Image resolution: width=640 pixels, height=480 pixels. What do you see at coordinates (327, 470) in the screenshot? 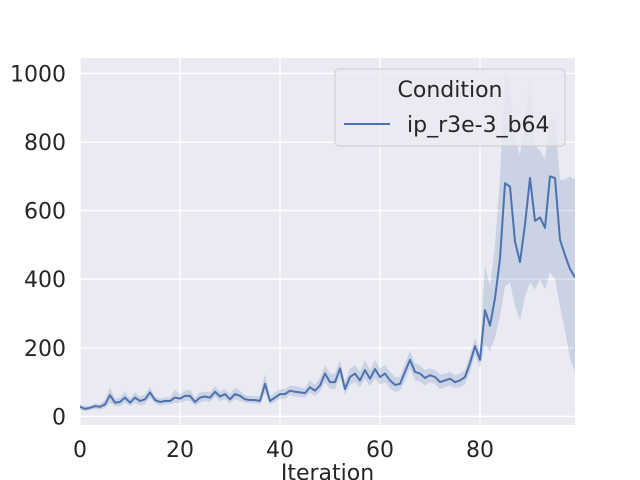
I see `x-axis-label: Iteration` at bounding box center [327, 470].